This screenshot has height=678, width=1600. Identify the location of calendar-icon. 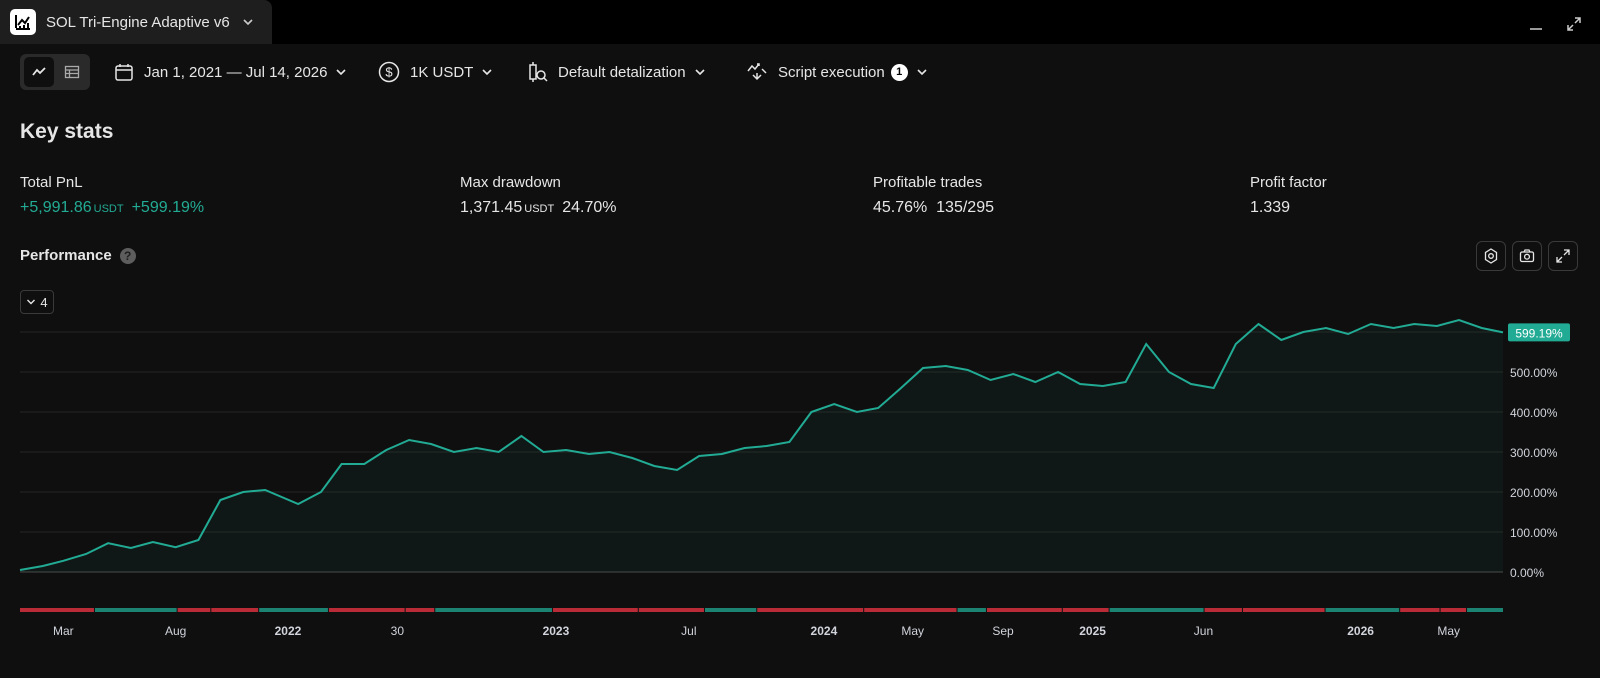
(124, 72).